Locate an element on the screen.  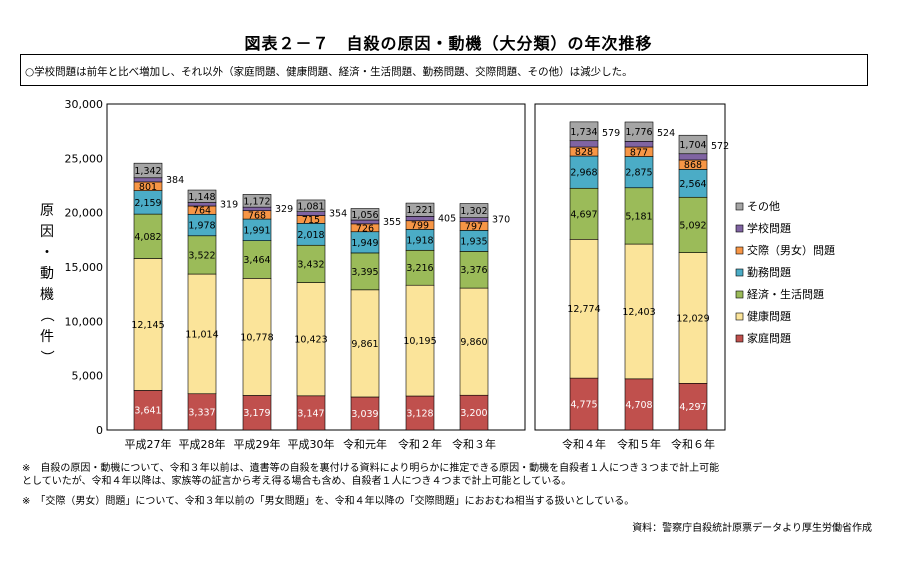
data-label: 2,875 is located at coordinates (638, 173).